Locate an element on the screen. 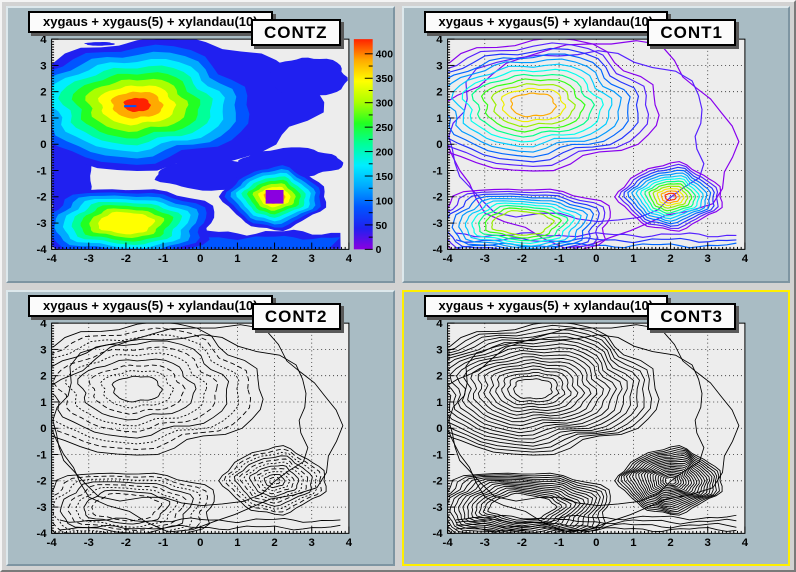 The image size is (796, 572). palette-tick-label: 350 is located at coordinates (384, 79).